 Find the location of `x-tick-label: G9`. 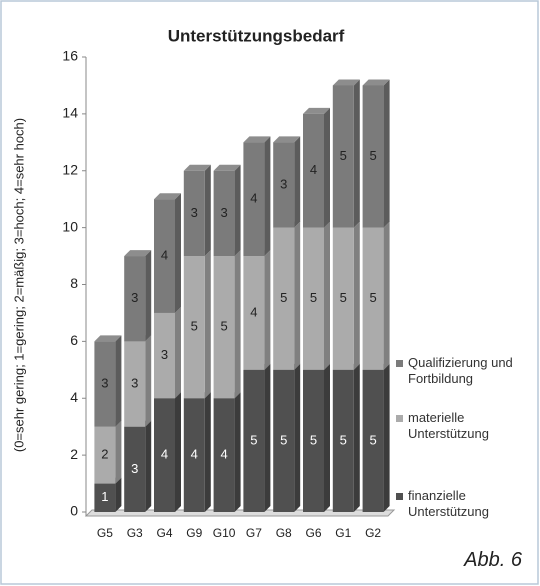

x-tick-label: G9 is located at coordinates (194, 533).